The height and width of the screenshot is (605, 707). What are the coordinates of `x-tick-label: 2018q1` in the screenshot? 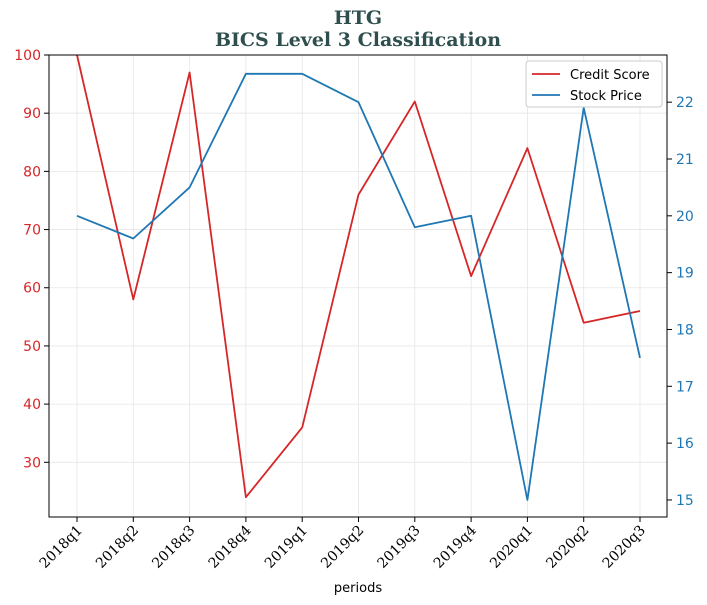 It's located at (61, 547).